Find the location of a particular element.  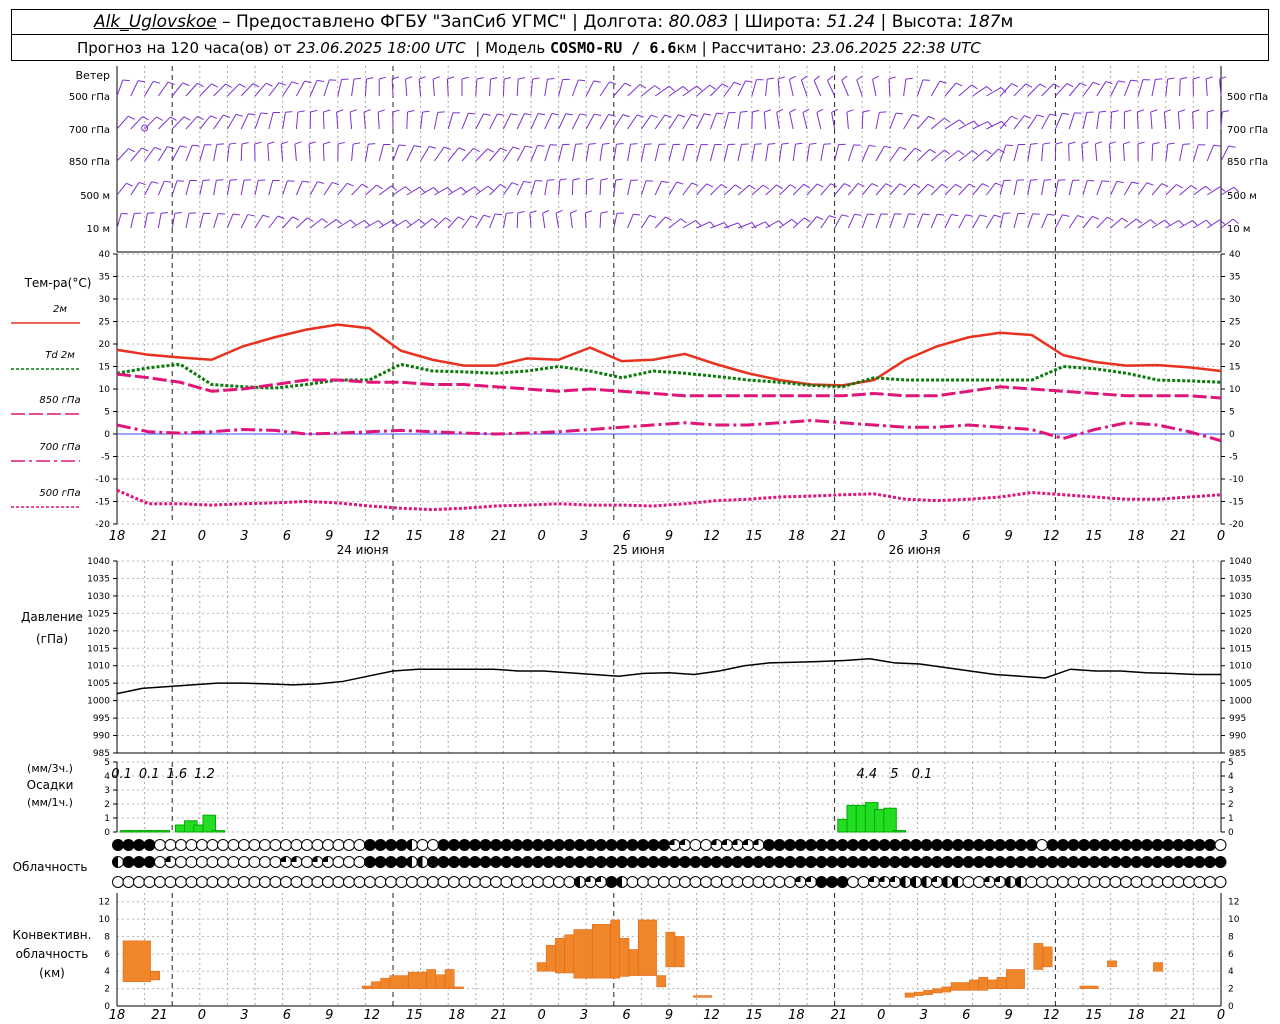

pres-tick-label-right: 1020 is located at coordinates (1240, 632).